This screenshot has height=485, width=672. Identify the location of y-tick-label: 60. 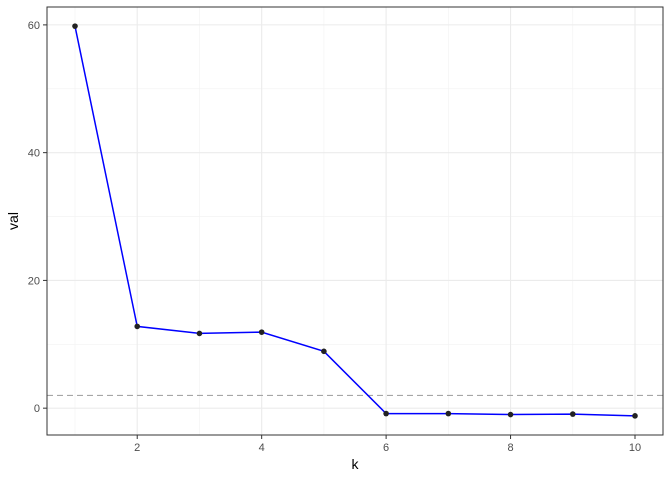
(34, 26).